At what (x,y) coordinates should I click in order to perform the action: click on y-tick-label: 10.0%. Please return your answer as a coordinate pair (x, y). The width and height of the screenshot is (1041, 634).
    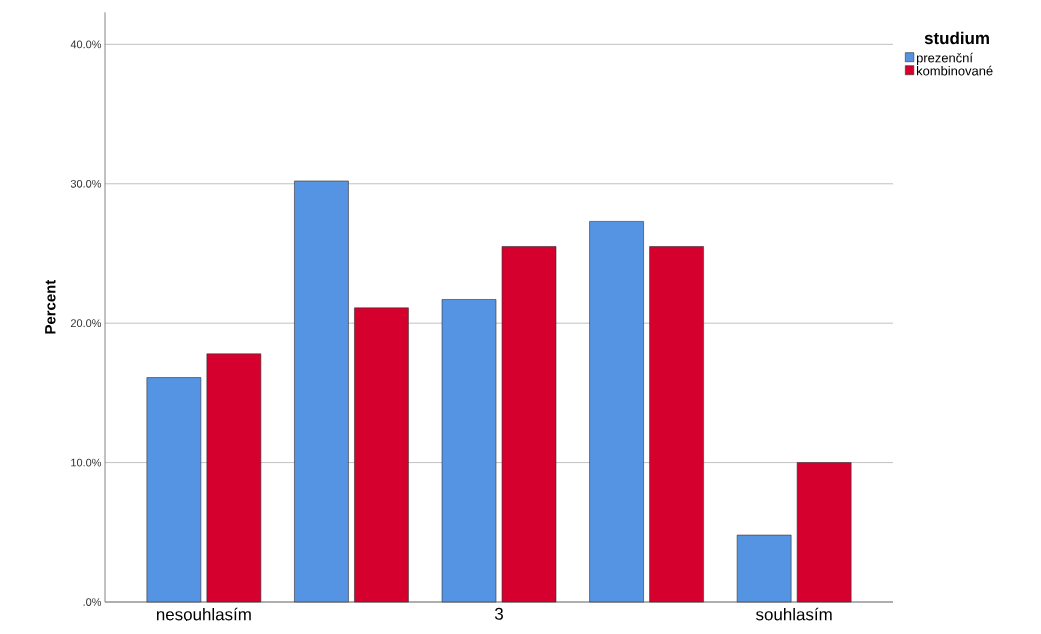
    Looking at the image, I should click on (86, 462).